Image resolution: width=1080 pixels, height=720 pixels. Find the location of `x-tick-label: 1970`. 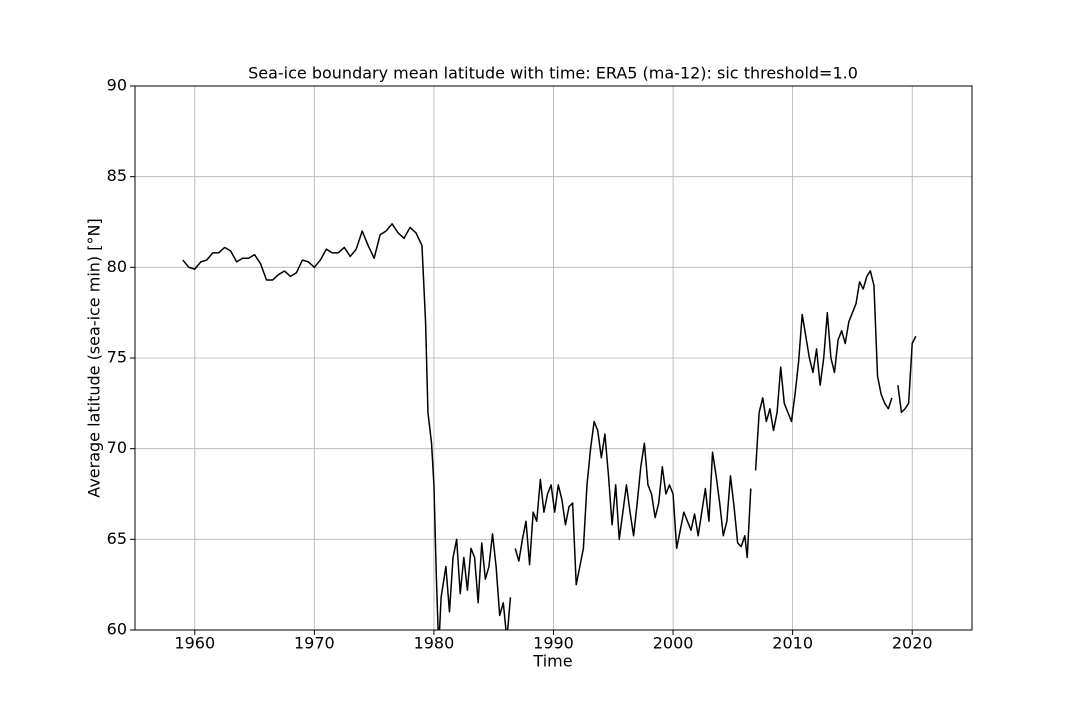

x-tick-label: 1970 is located at coordinates (314, 643).